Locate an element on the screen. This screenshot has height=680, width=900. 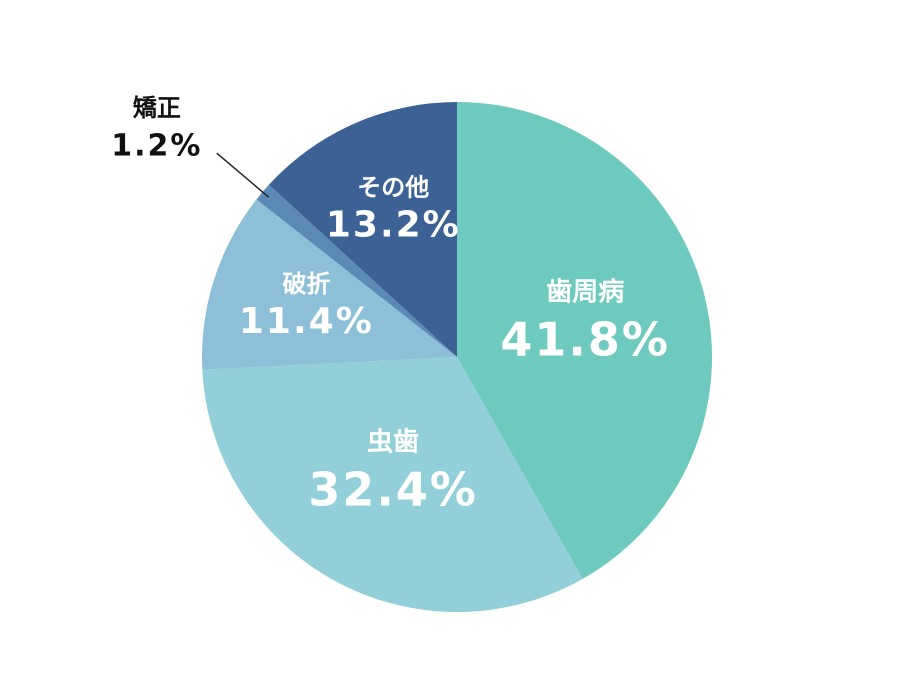
value-label: 11.4% is located at coordinates (306, 321).